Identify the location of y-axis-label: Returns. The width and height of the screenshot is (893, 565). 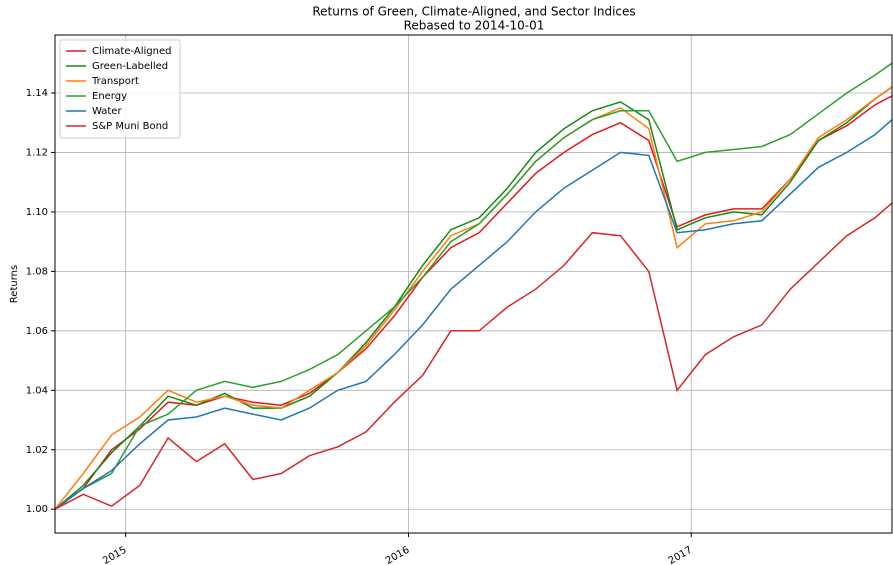
(14, 284).